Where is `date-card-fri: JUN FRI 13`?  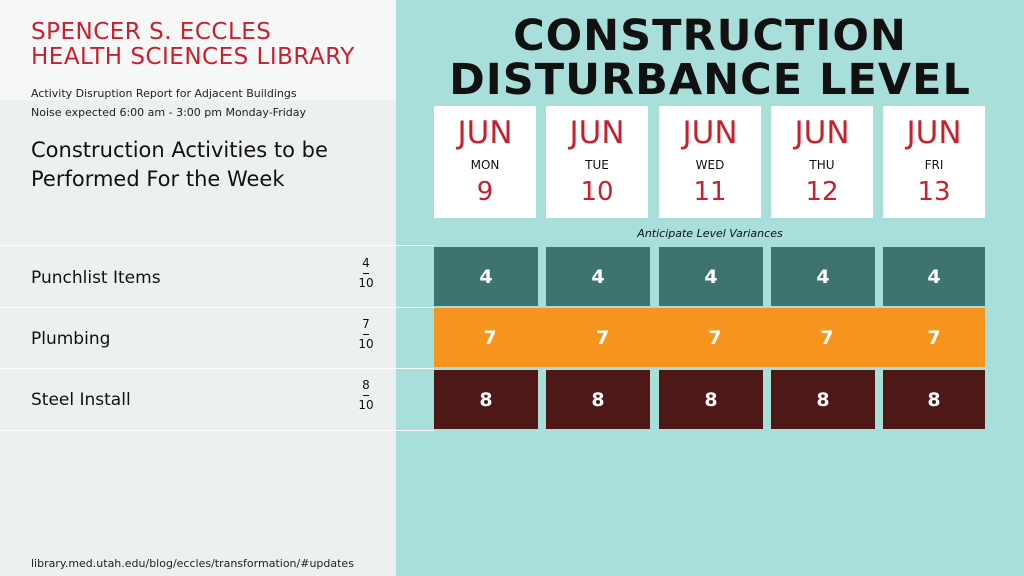 date-card-fri: JUN FRI 13 is located at coordinates (934, 162).